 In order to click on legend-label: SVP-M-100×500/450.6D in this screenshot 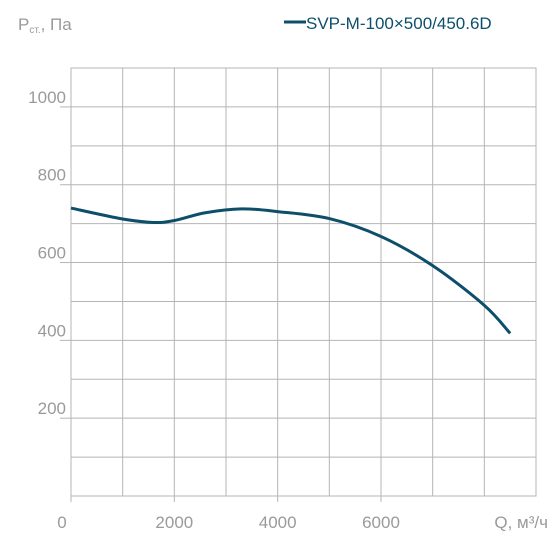, I will do `click(399, 23)`.